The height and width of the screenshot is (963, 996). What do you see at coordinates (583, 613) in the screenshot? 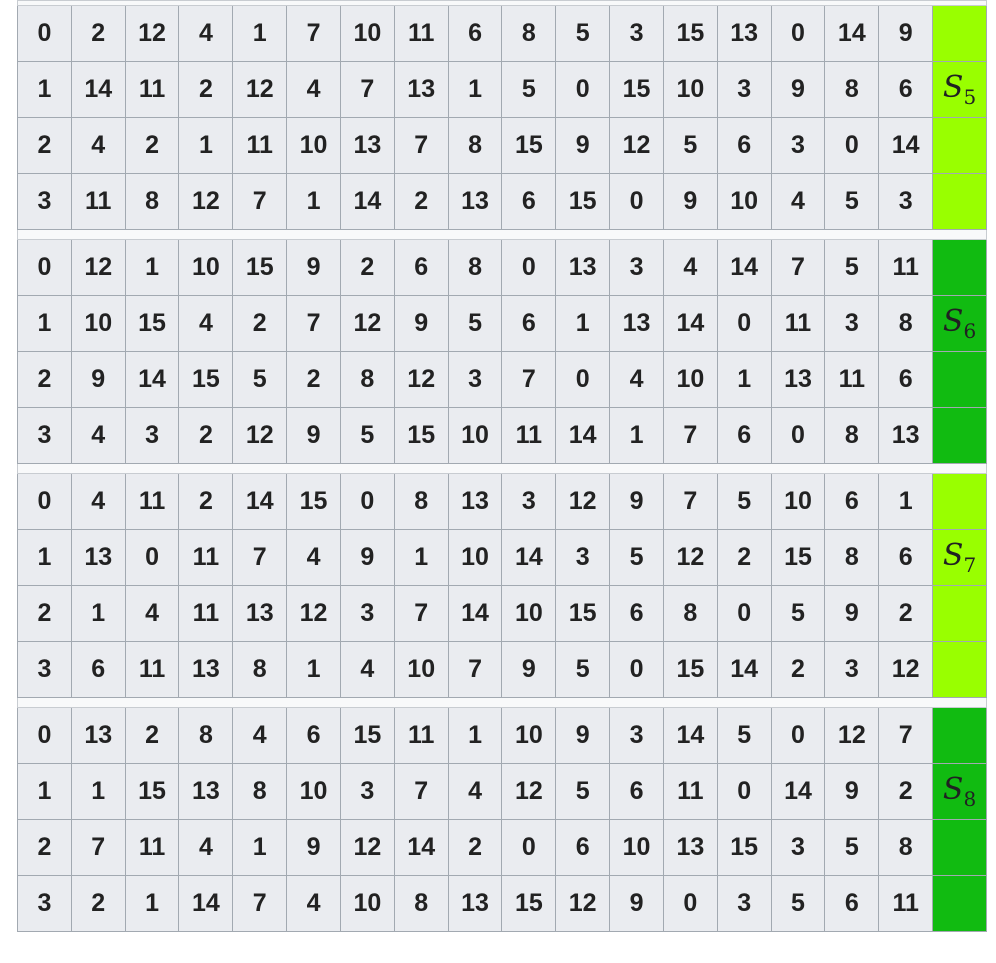
I see `sbox-value-cell: 15` at bounding box center [583, 613].